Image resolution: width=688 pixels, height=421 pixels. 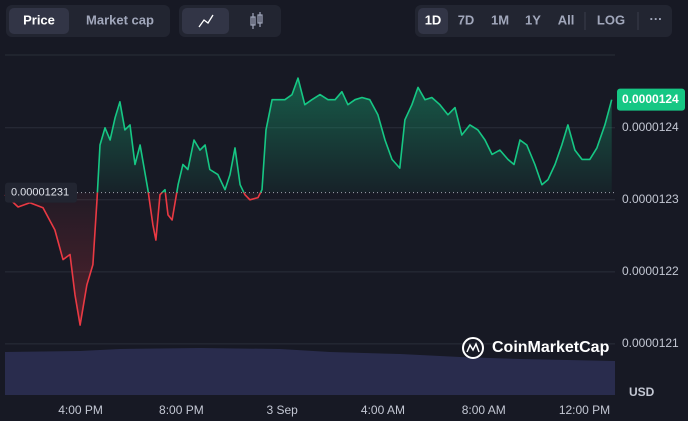 I want to click on range-group, so click(x=543, y=21).